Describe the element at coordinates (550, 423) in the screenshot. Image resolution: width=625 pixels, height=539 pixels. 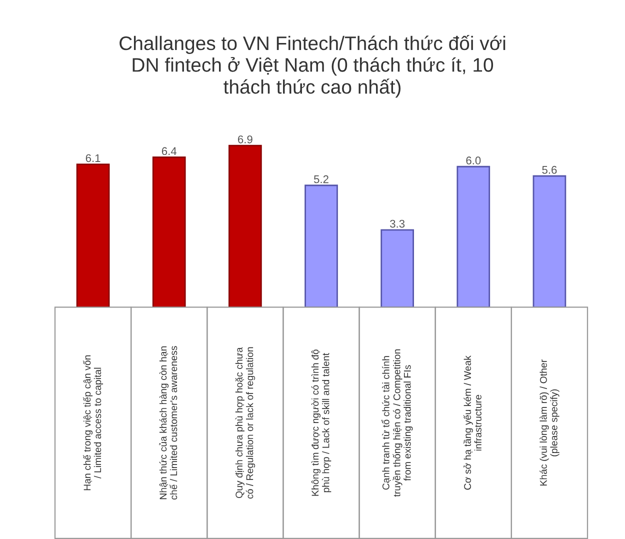
I see `x-tick-label: Khác (vui lòng làm rõ) / Other (please specify)` at that location.